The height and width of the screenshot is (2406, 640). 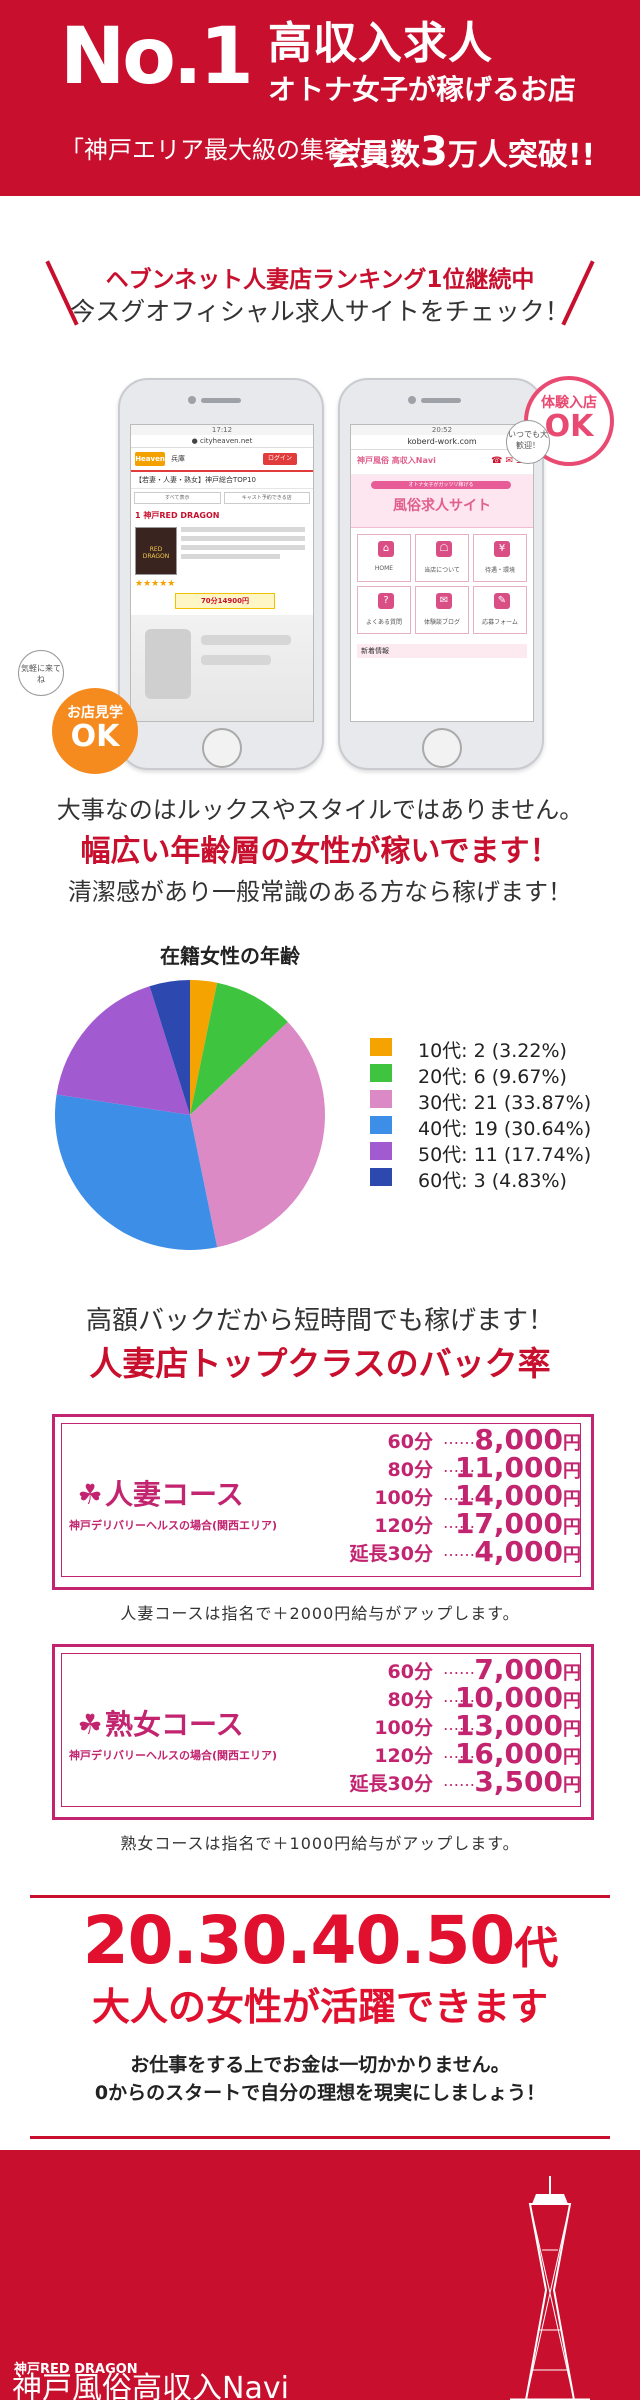 I want to click on url-bar: koberd-work.com, so click(x=442, y=442).